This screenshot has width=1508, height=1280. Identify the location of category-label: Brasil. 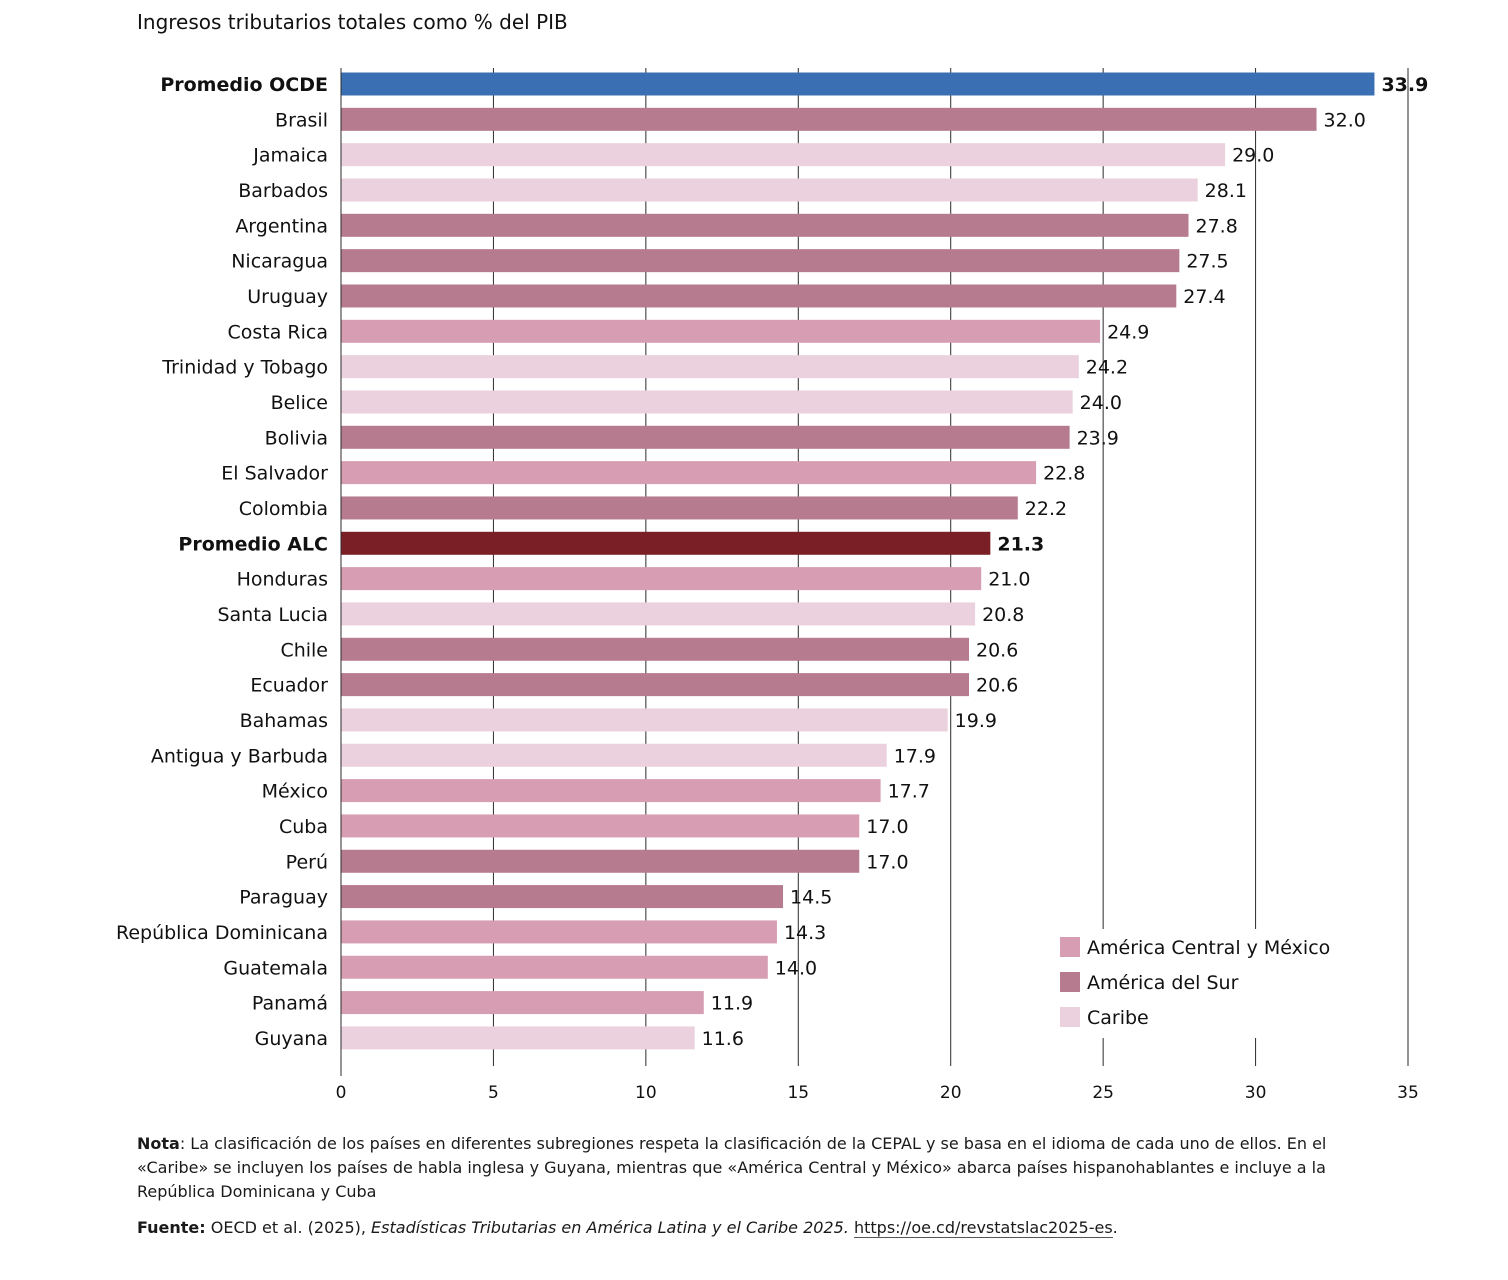
(301, 120).